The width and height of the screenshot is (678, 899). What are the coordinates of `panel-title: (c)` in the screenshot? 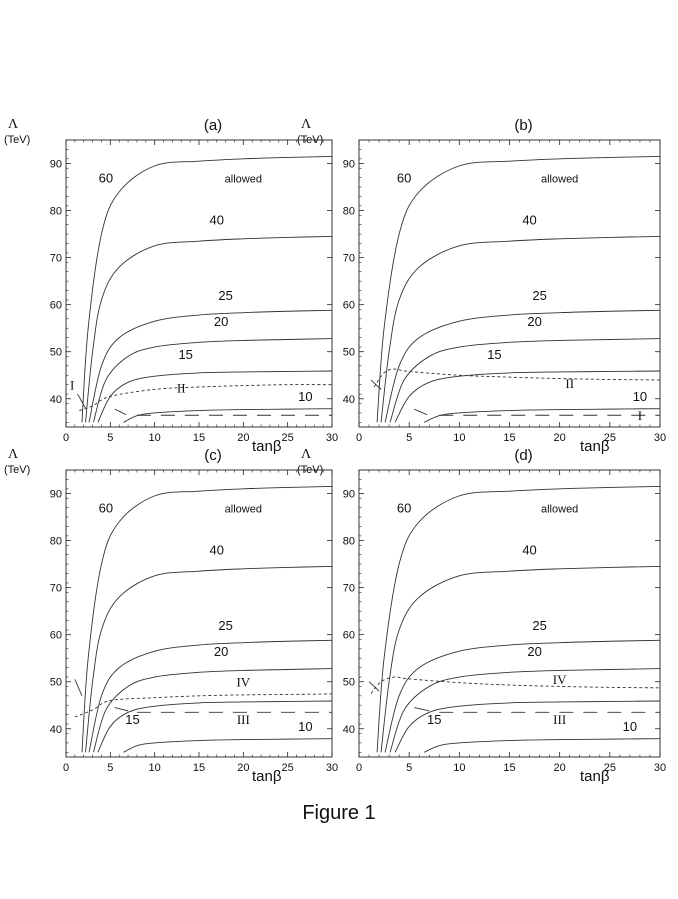 It's located at (213, 455).